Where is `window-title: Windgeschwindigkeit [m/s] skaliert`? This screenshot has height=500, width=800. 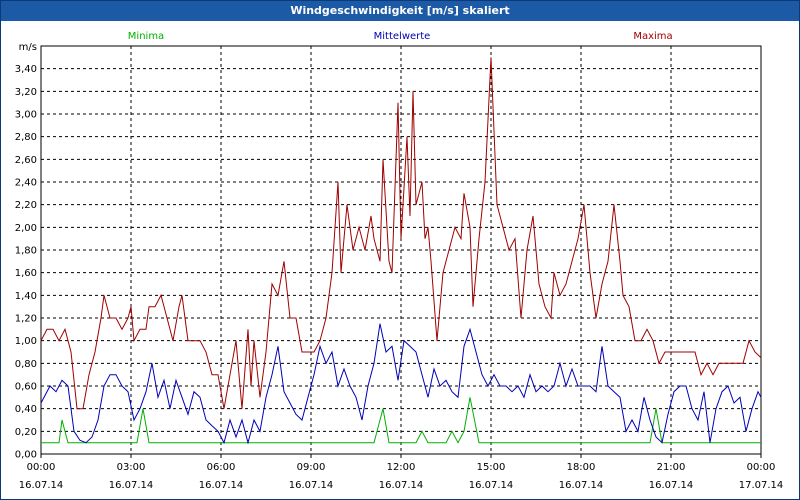 window-title: Windgeschwindigkeit [m/s] skaliert is located at coordinates (400, 11).